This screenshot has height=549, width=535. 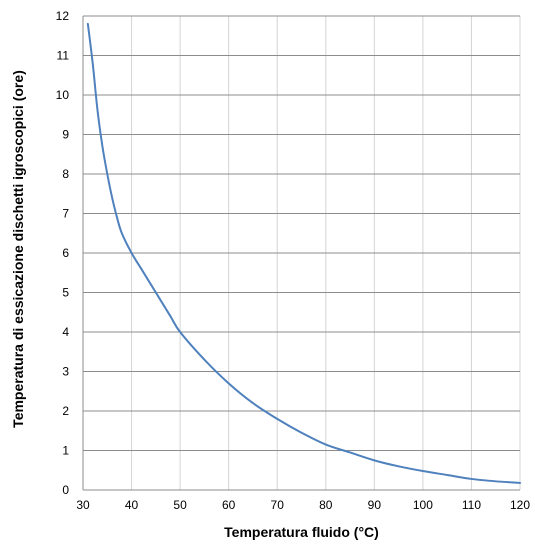 I want to click on y-tick-label: 0, so click(x=65, y=490).